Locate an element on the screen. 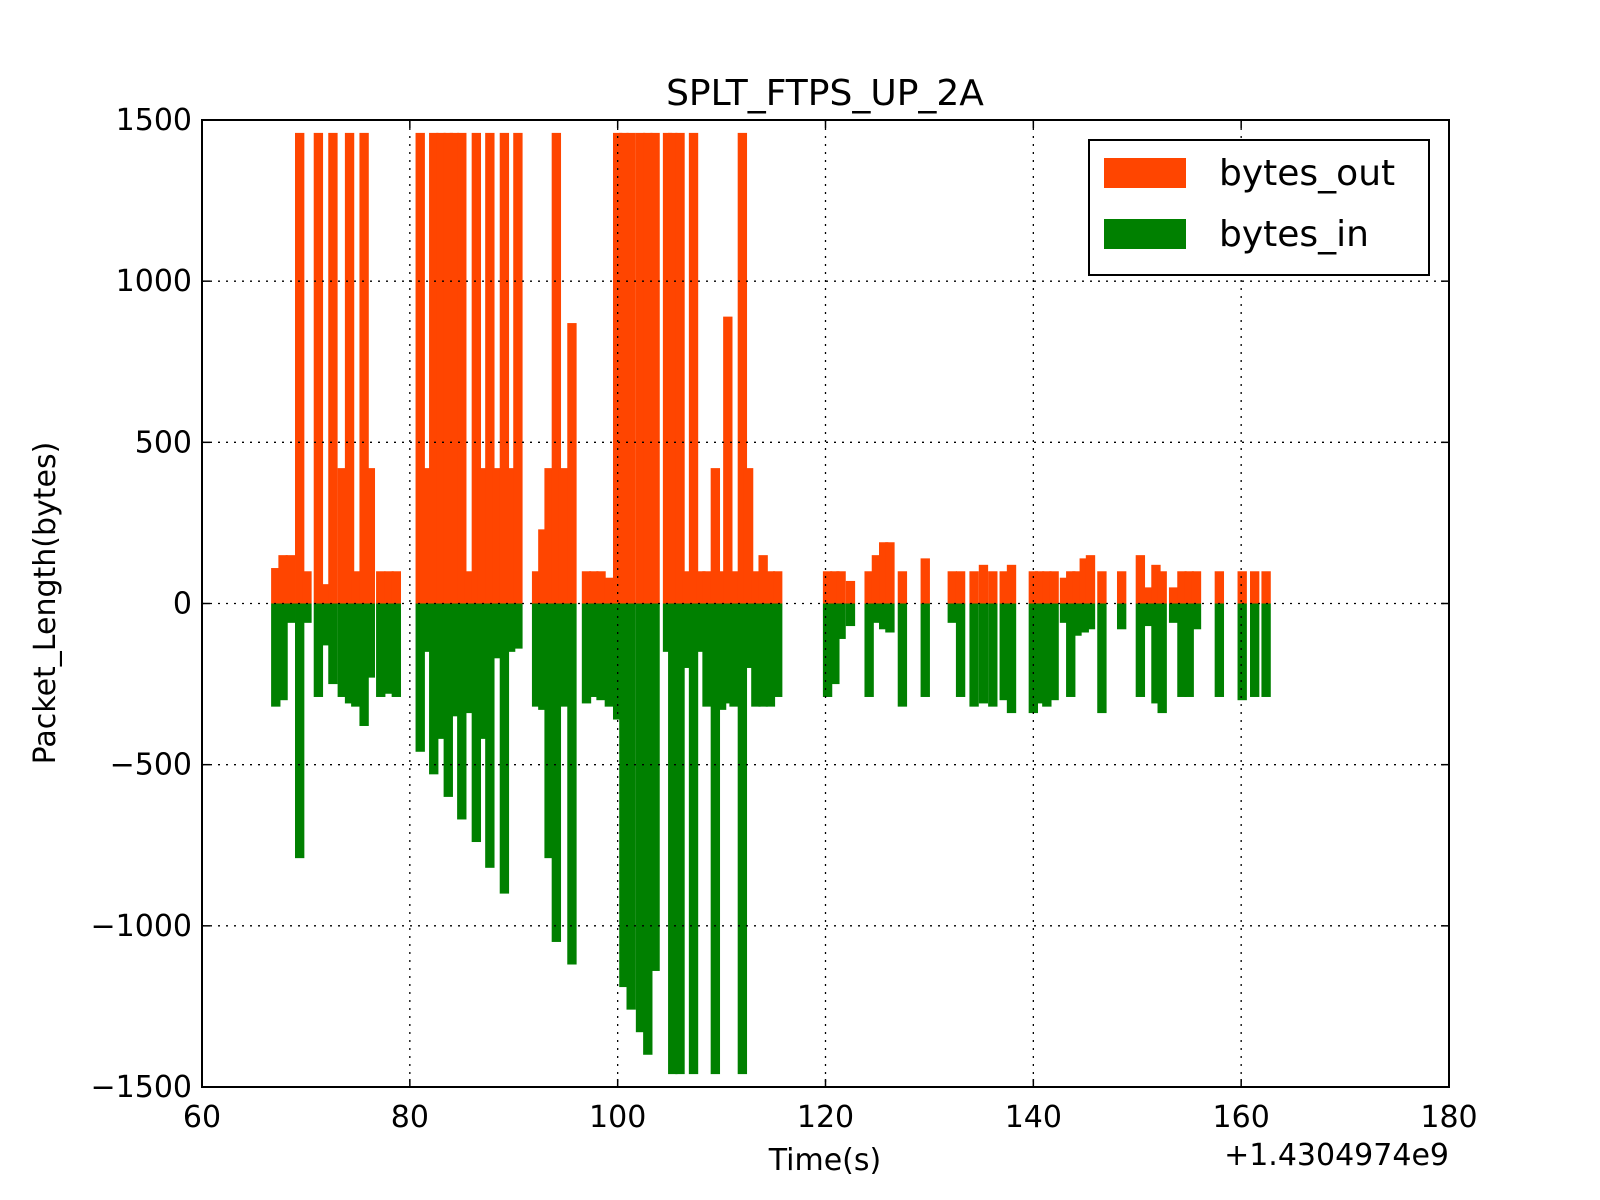 This screenshot has height=1200, width=1600. legend-label: bytes_out is located at coordinates (1307, 173).